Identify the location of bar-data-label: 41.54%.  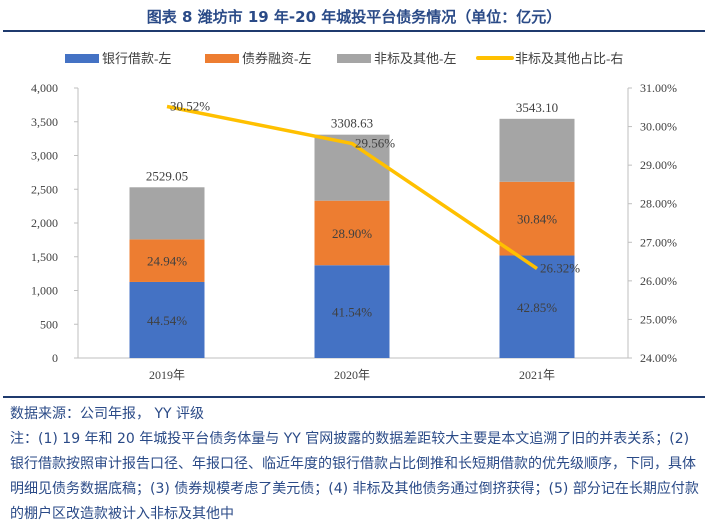
(352, 312).